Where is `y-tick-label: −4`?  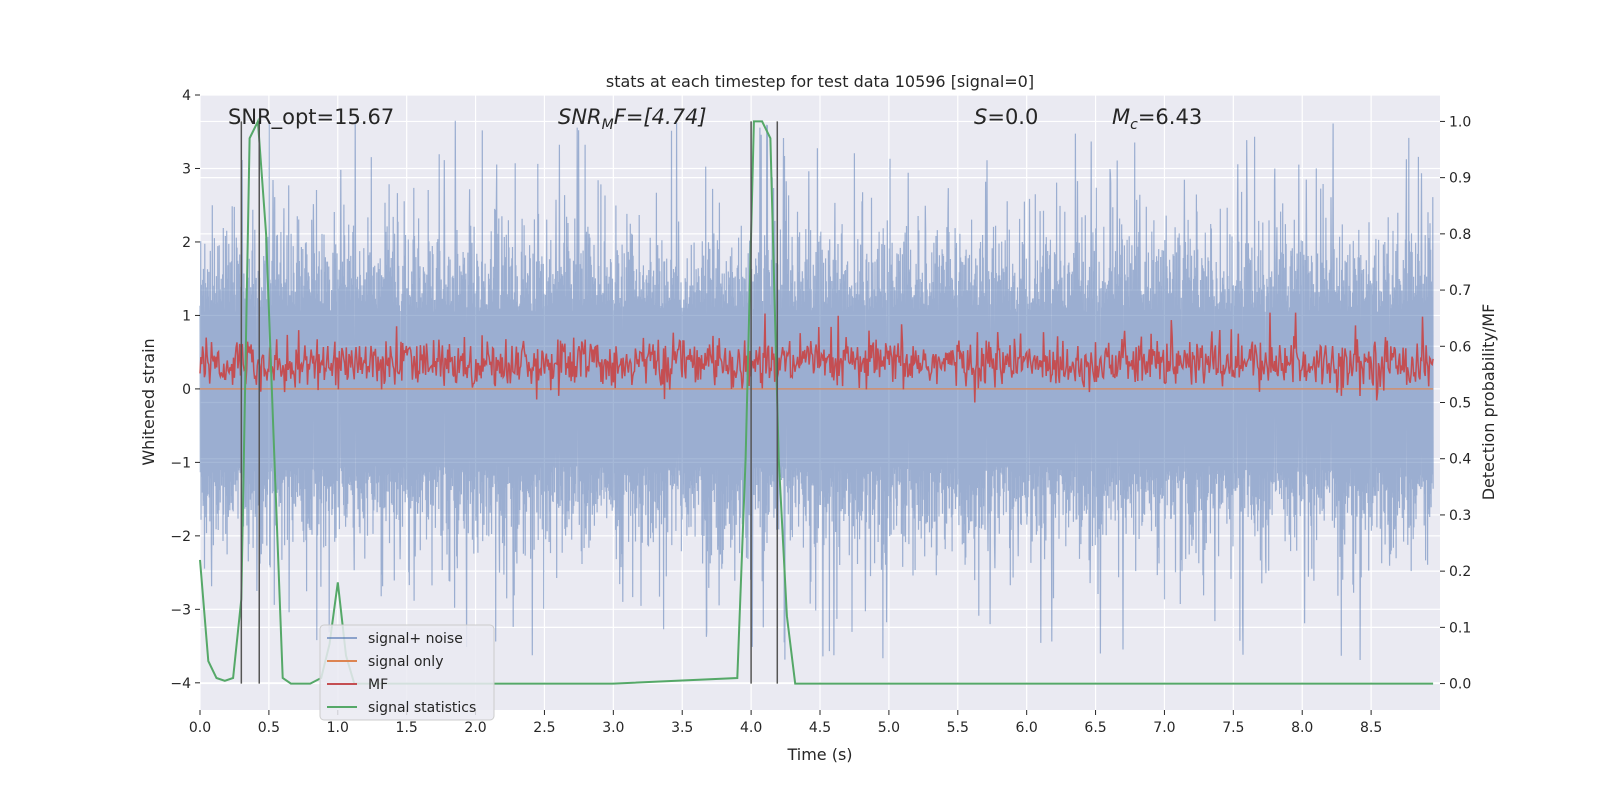 y-tick-label: −4 is located at coordinates (180, 684).